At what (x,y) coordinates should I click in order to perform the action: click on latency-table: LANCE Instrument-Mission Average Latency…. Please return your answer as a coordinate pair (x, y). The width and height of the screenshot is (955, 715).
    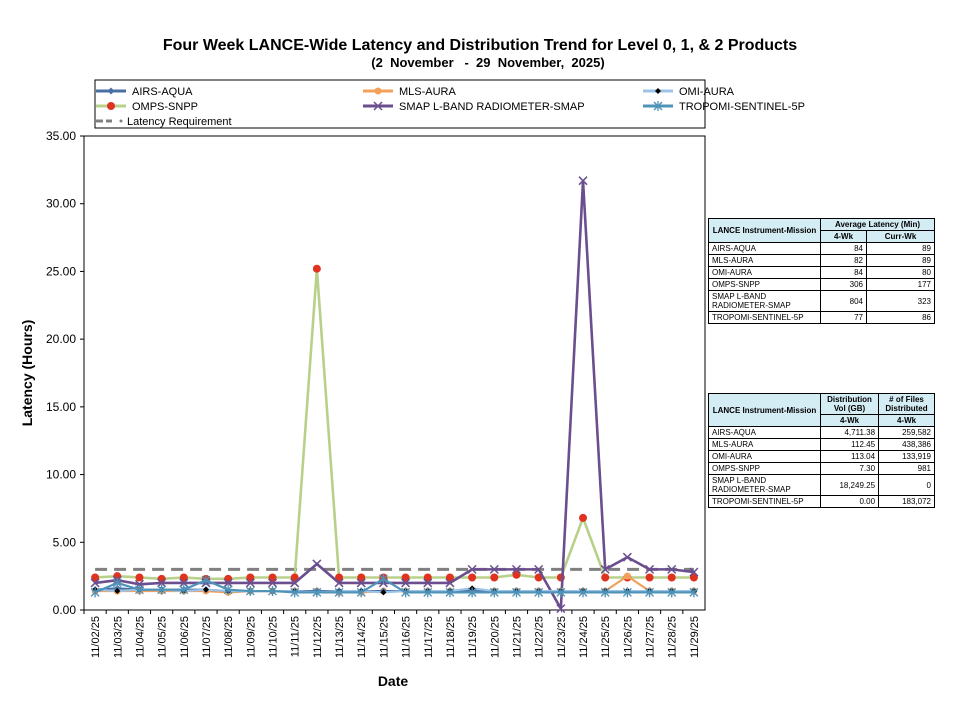
    Looking at the image, I should click on (821, 271).